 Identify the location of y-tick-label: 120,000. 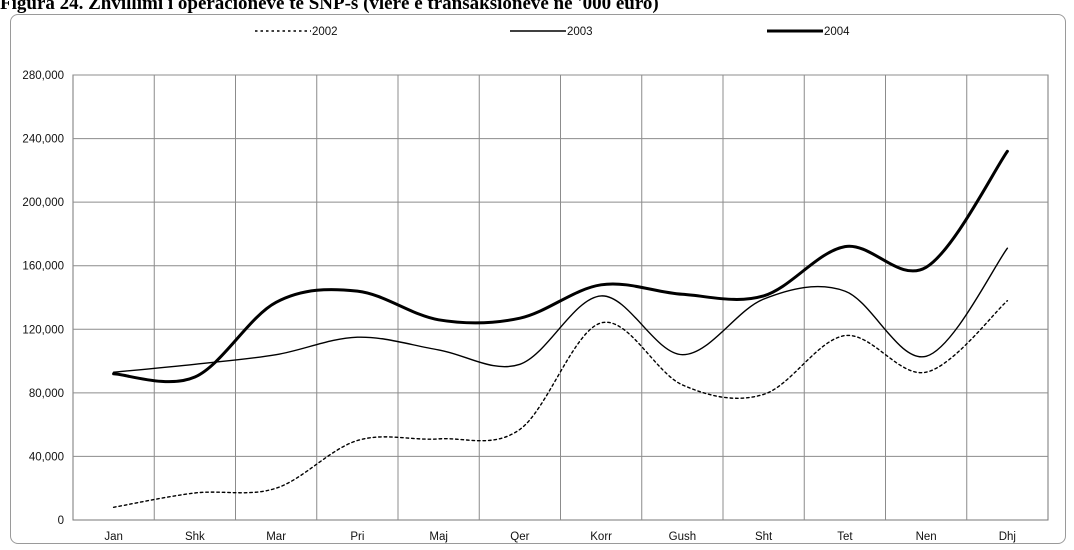
(43, 330).